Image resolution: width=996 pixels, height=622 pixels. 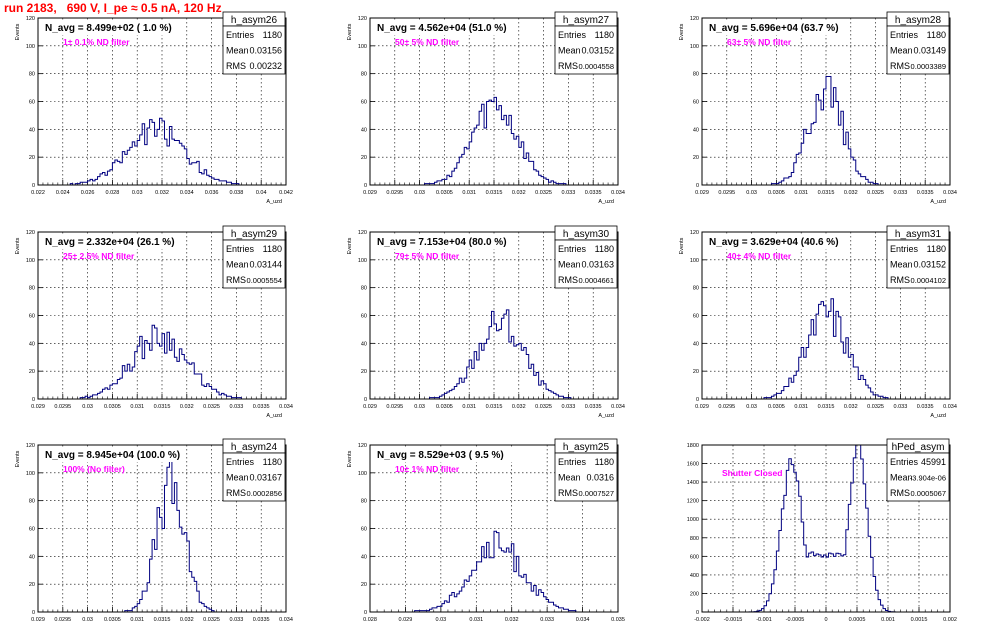 What do you see at coordinates (586, 447) in the screenshot?
I see `histogram-name: h_asym25` at bounding box center [586, 447].